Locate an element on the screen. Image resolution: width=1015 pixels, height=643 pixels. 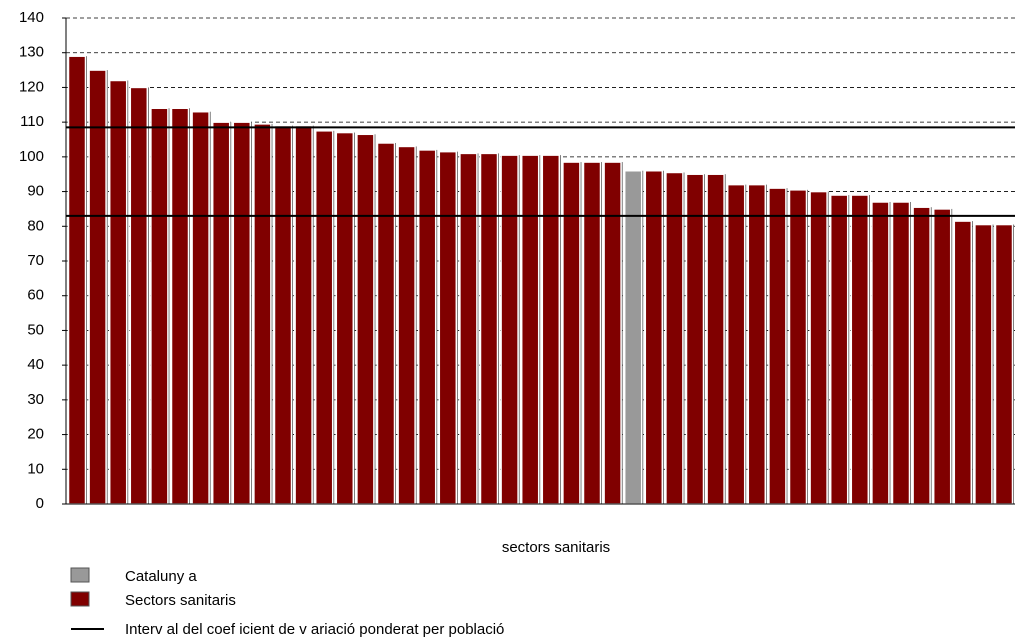
y-tick-label: 20 is located at coordinates (35, 434).